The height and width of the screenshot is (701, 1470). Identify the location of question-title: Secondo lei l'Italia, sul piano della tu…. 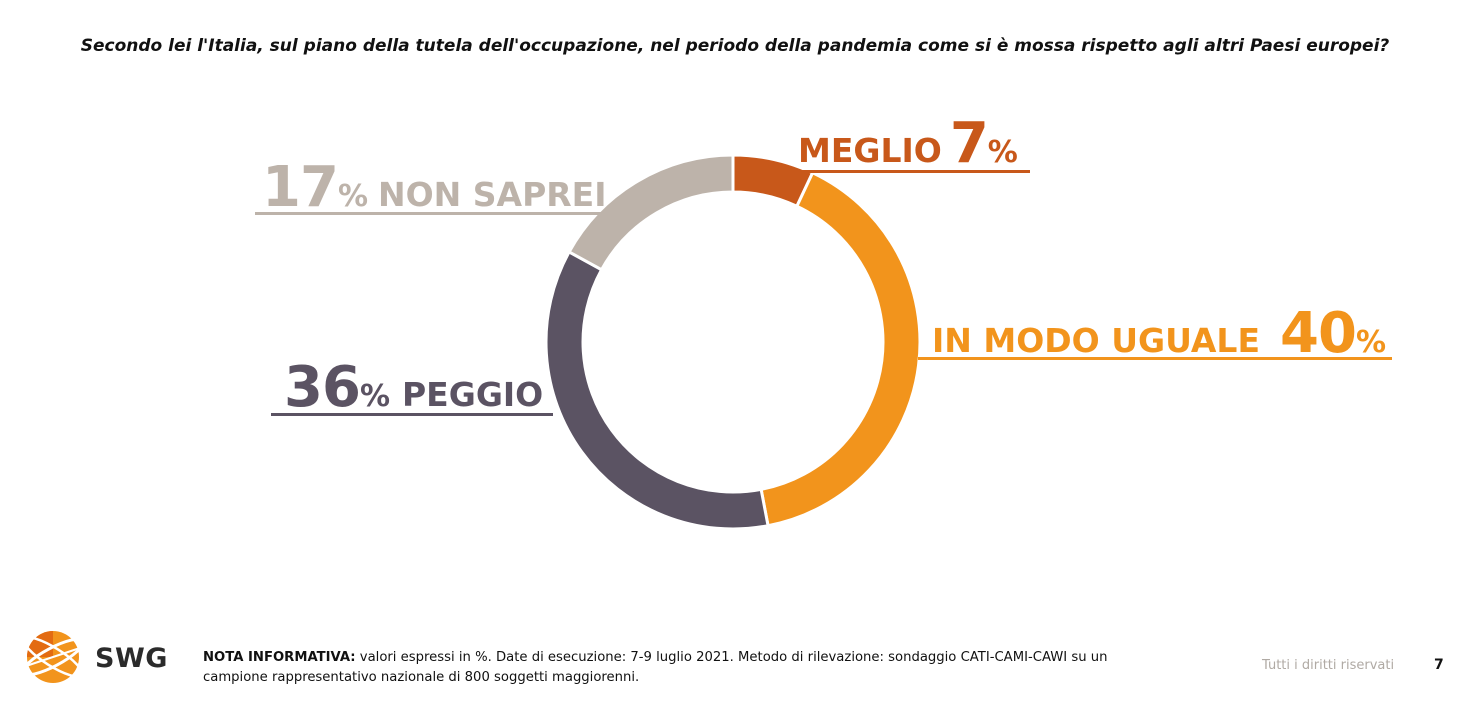
(735, 46).